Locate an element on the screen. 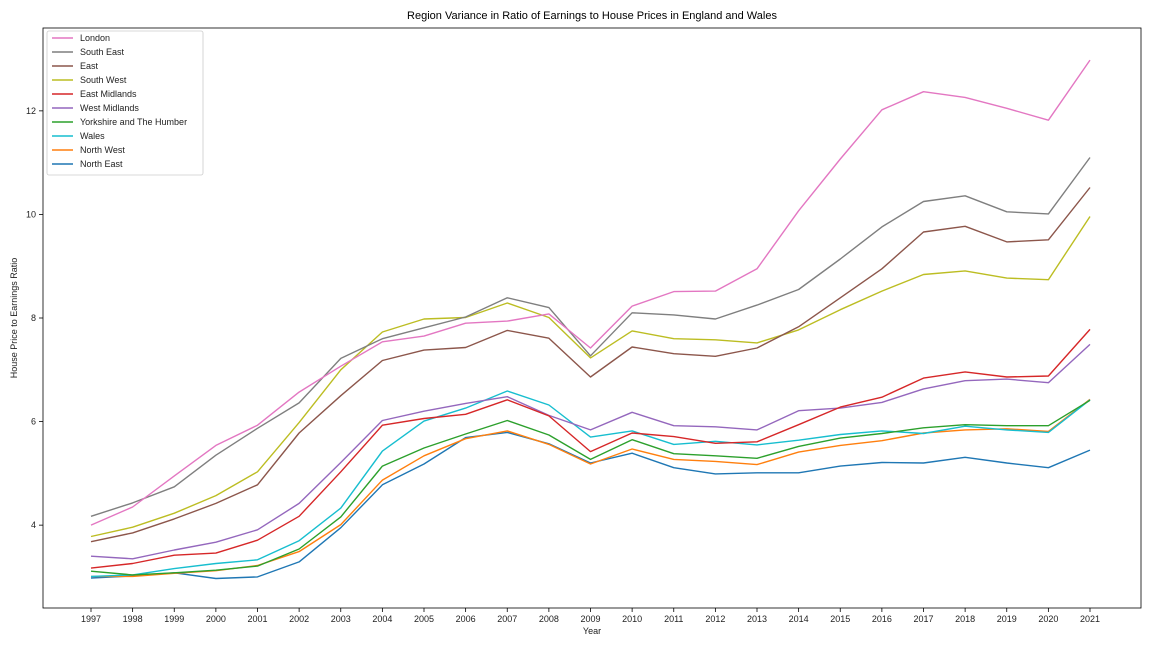  legend-label-north-west: North West is located at coordinates (102, 150).